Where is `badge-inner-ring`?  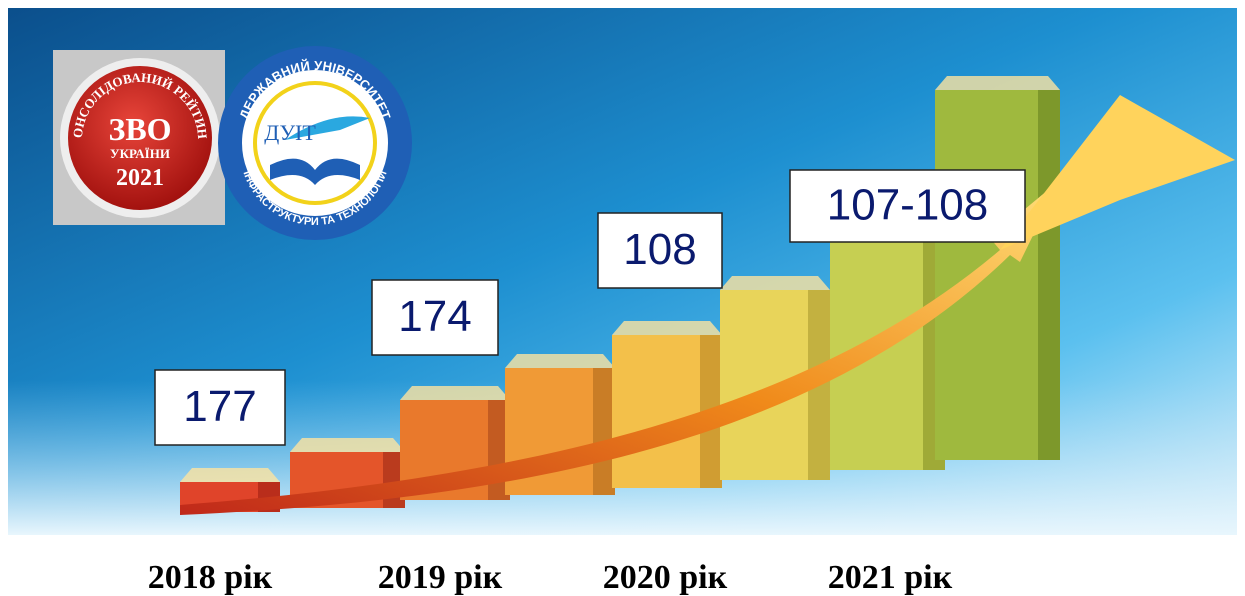 badge-inner-ring is located at coordinates (315, 143).